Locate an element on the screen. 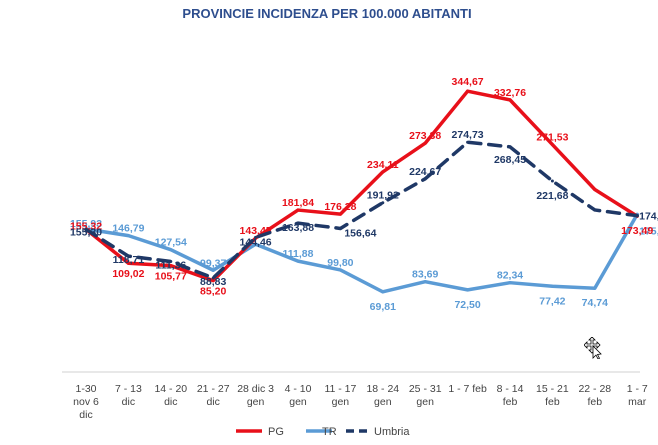 The image size is (658, 445). data-label: 174,10 is located at coordinates (648, 217).